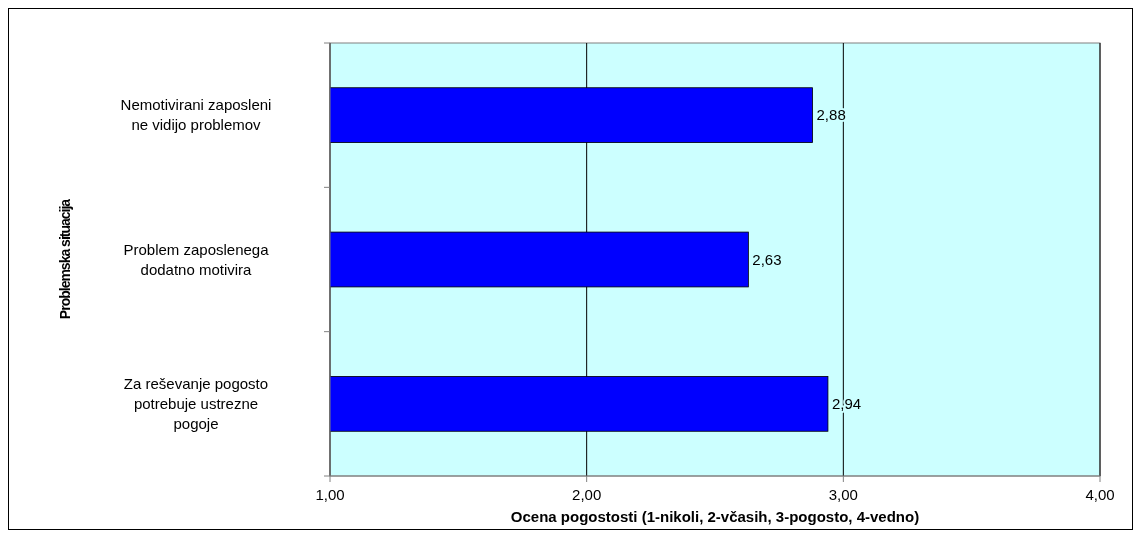 The height and width of the screenshot is (538, 1141). I want to click on x-axis-title: Ocena pogostosti (1-nikoli, 2-včasih, 3-pogosto, 4-vedno), so click(715, 516).